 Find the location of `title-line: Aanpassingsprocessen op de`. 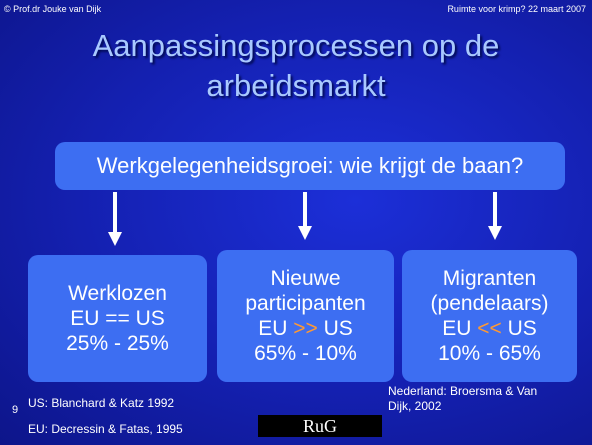

title-line: Aanpassingsprocessen op de is located at coordinates (296, 45).